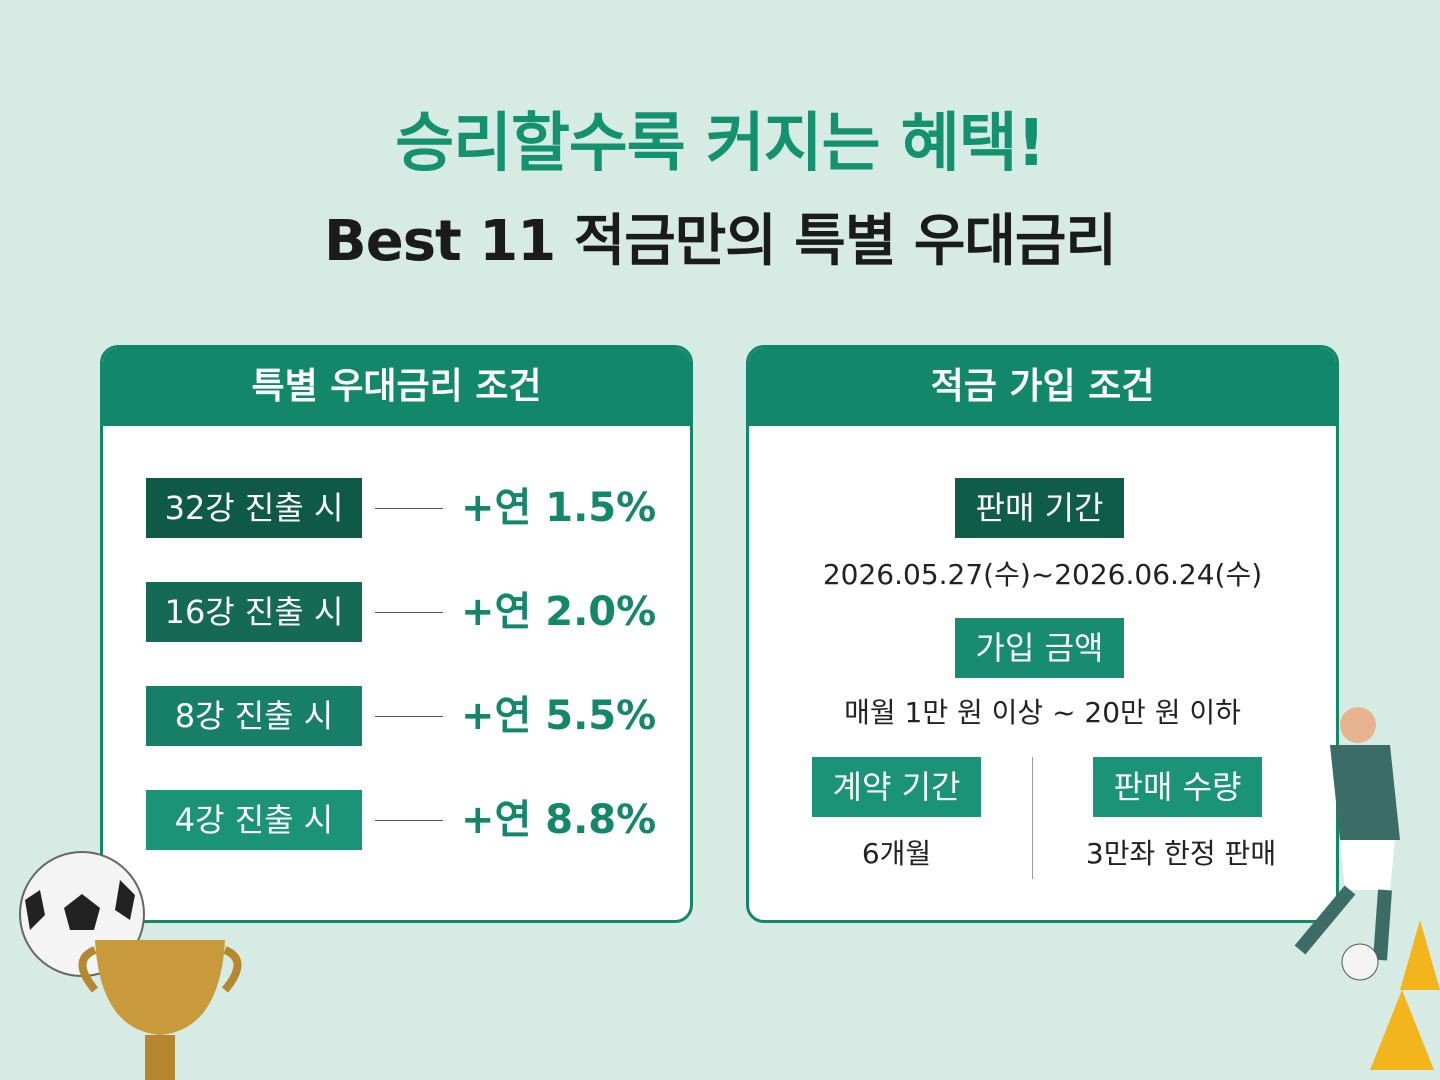 The height and width of the screenshot is (1080, 1440). I want to click on condition-tag: 16강 진출 시, so click(254, 612).